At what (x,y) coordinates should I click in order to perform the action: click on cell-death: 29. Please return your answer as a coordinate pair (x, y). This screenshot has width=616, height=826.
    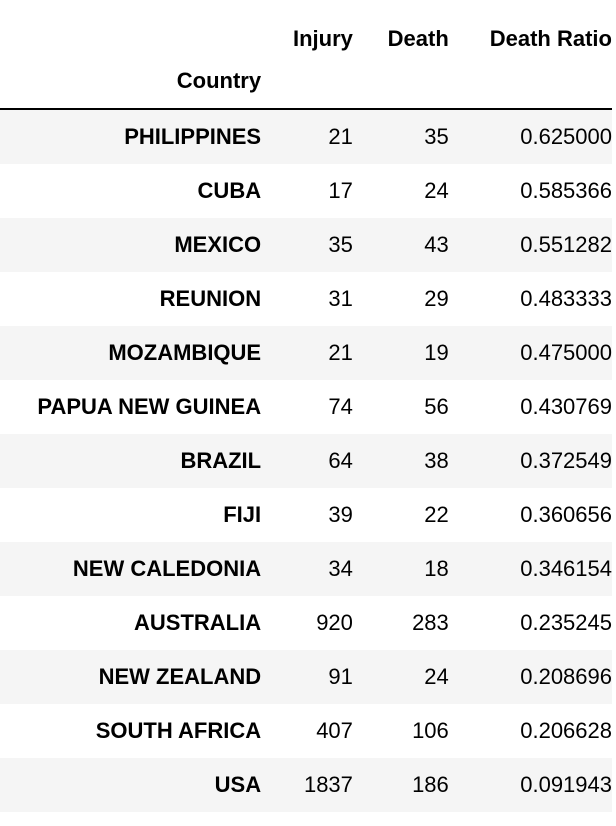
    Looking at the image, I should click on (436, 298).